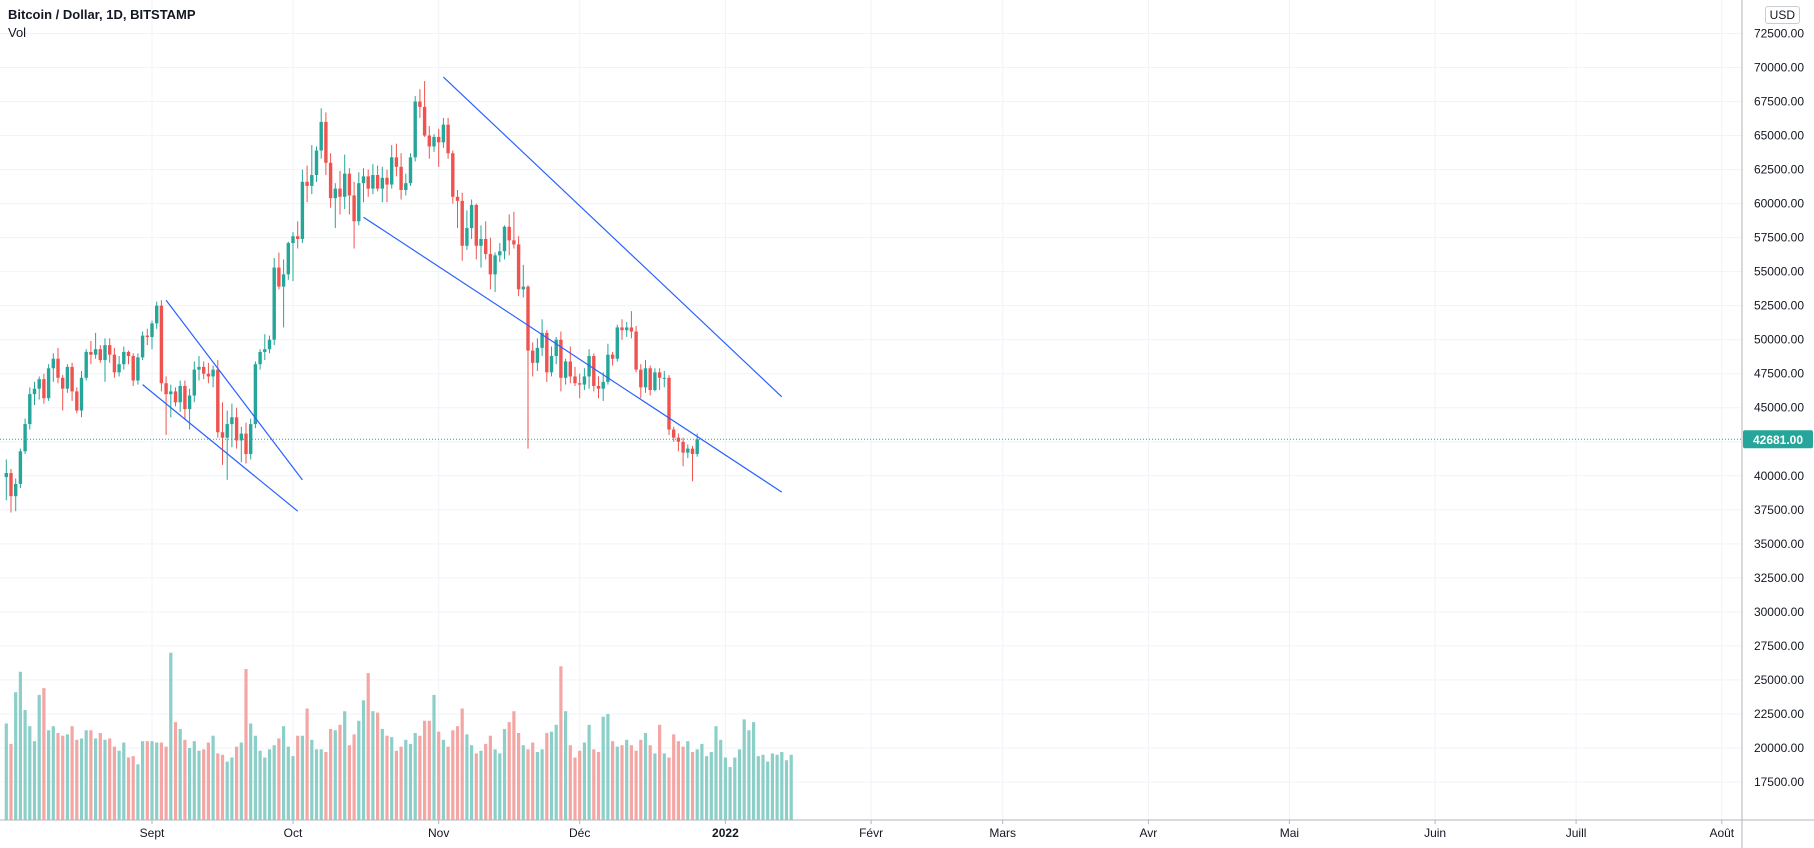 The image size is (1814, 848). Describe the element at coordinates (612, 237) in the screenshot. I see `trendline-nov-channel-upper` at that location.